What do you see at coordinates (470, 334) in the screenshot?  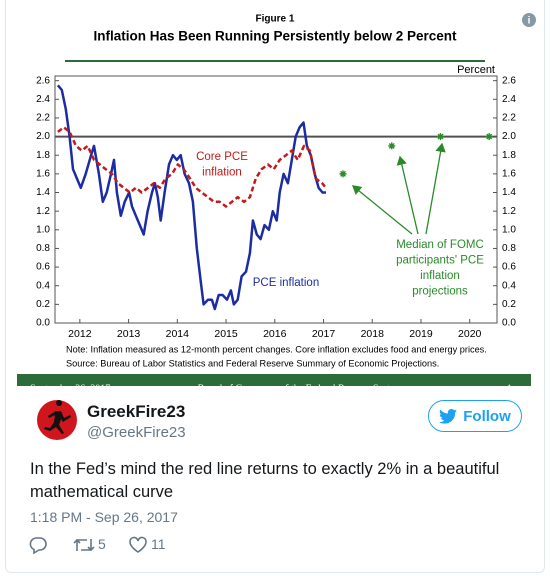 I see `x-tick-label: 2020` at bounding box center [470, 334].